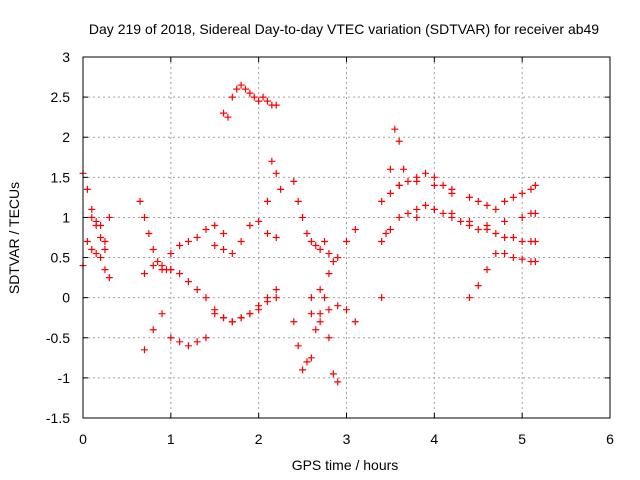  What do you see at coordinates (61, 177) in the screenshot?
I see `y-tick-label: 1.5` at bounding box center [61, 177].